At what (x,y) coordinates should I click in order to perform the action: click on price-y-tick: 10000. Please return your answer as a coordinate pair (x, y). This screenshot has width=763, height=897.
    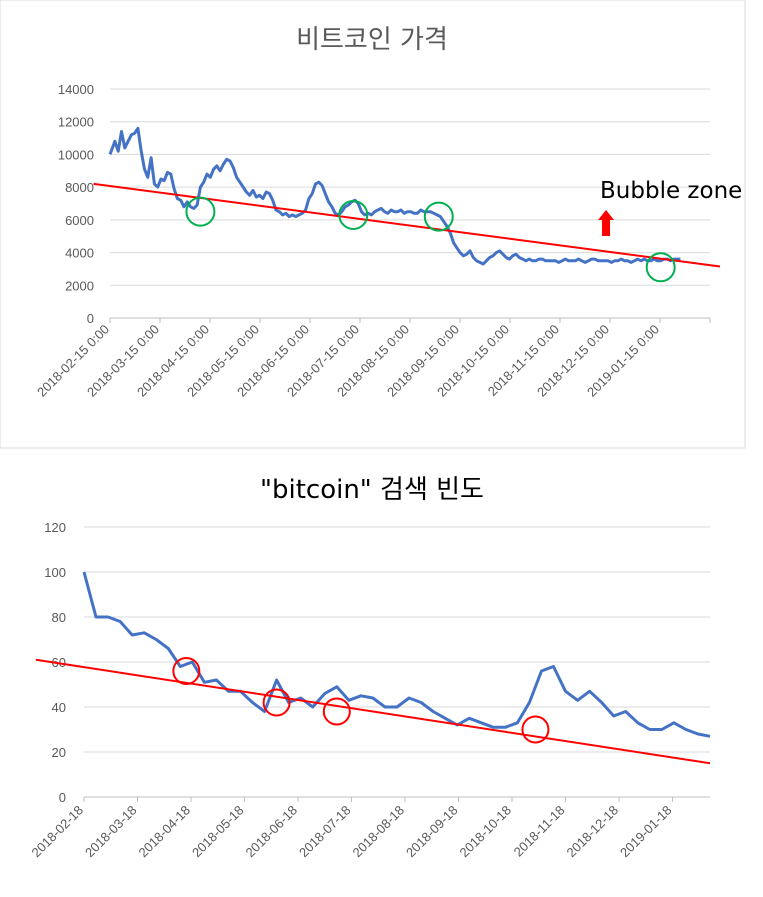
    Looking at the image, I should click on (76, 154).